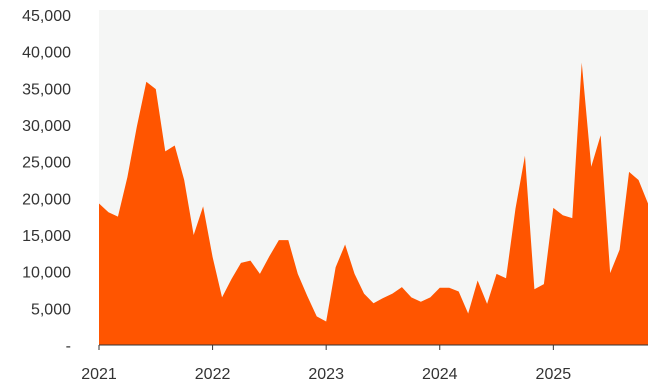 This screenshot has height=385, width=649. Describe the element at coordinates (554, 374) in the screenshot. I see `x-tick-label: 2025` at that location.